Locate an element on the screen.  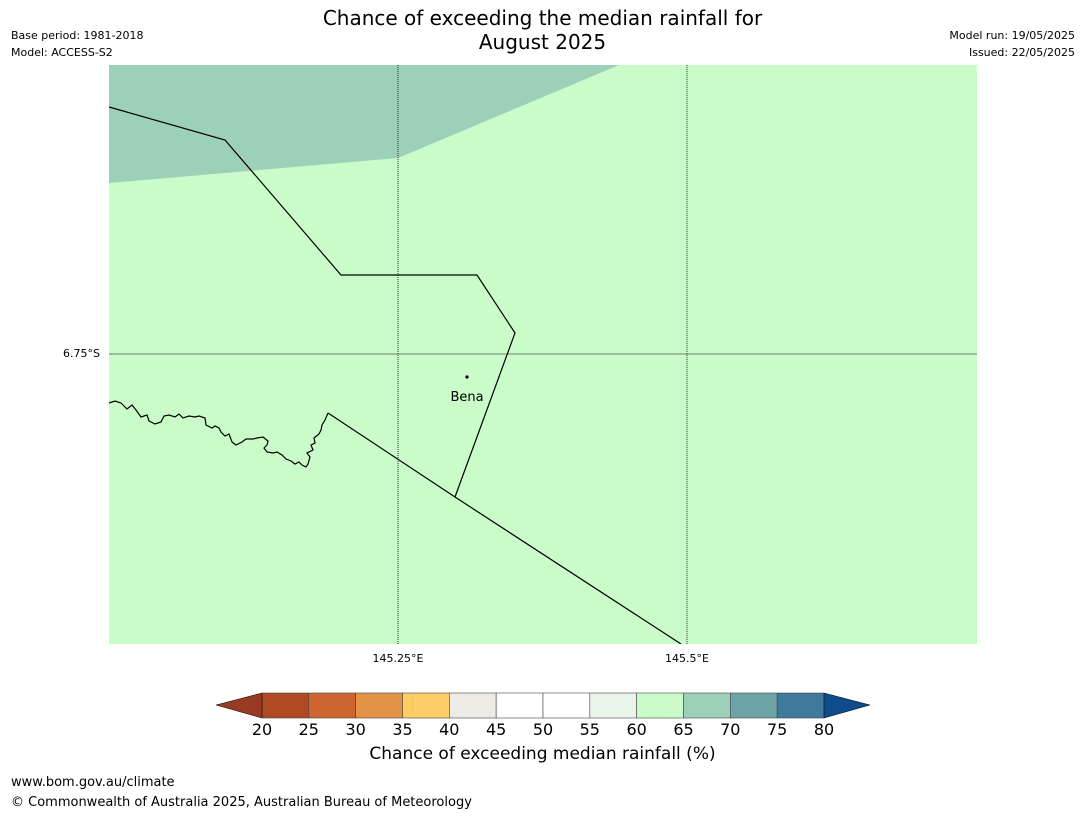
base-period-text: Base period: 1981-2018 is located at coordinates (77, 35).